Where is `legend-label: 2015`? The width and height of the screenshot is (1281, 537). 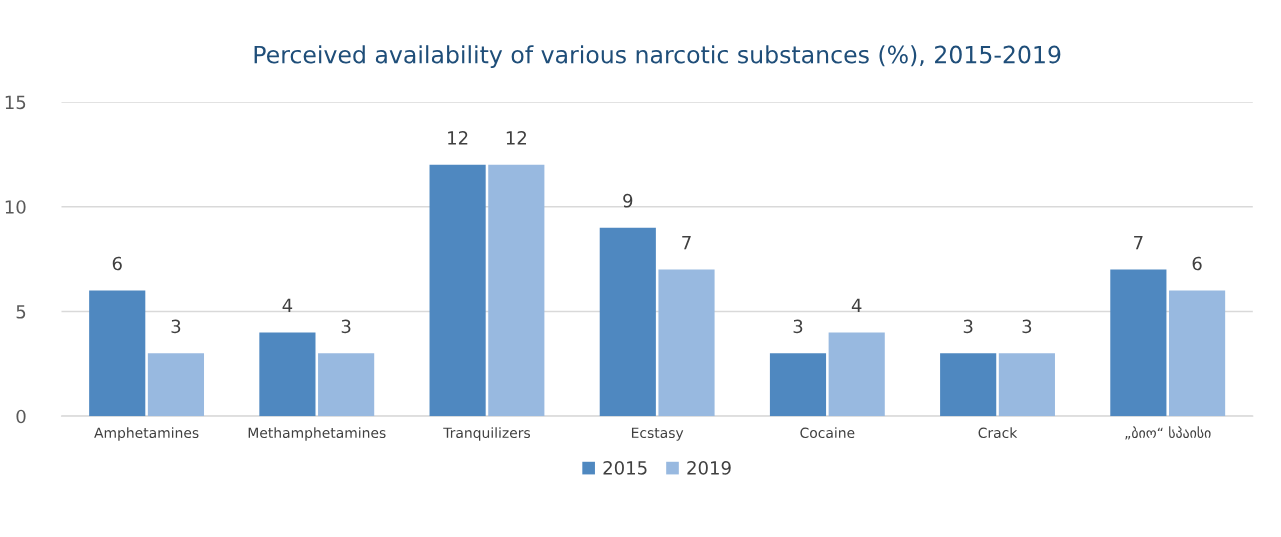 legend-label: 2015 is located at coordinates (625, 468).